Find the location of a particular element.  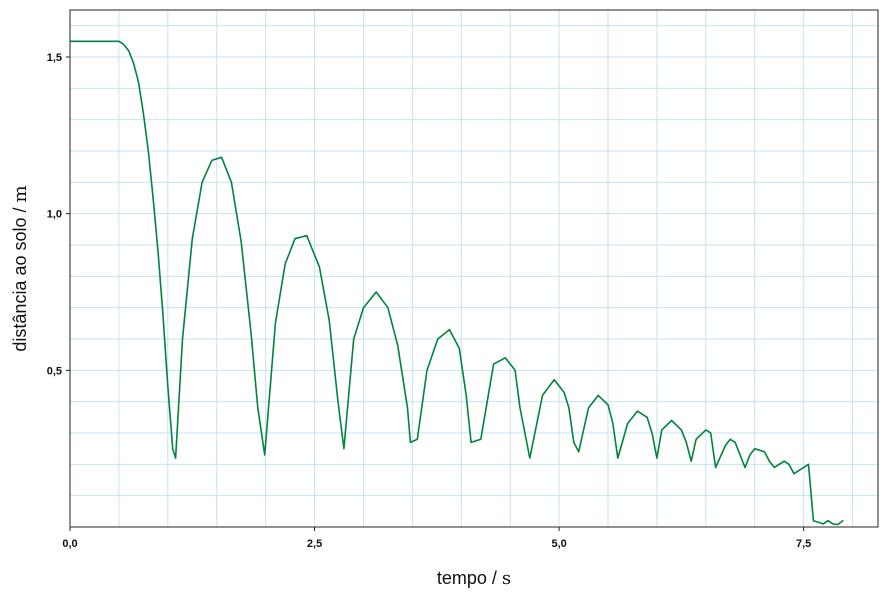

x-tick-label: 7,5 is located at coordinates (803, 544).